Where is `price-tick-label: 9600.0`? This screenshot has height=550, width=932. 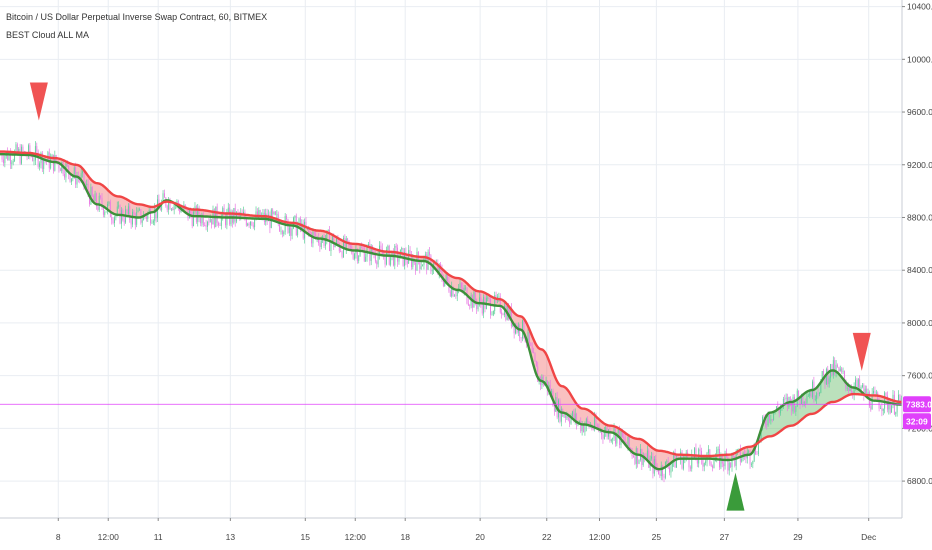
price-tick-label: 9600.0 is located at coordinates (919, 112).